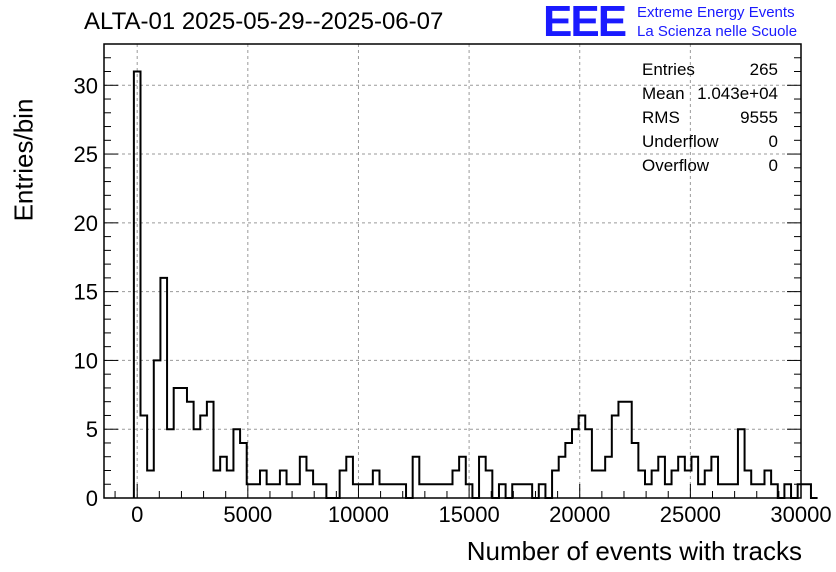  What do you see at coordinates (717, 31) in the screenshot?
I see `logo-line-2: La Scienza nelle Scuole` at bounding box center [717, 31].